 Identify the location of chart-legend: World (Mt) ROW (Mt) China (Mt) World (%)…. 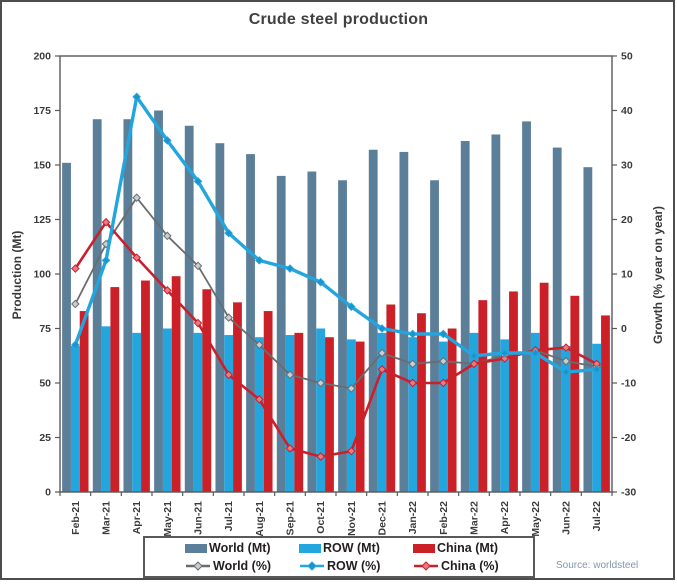
(339, 557).